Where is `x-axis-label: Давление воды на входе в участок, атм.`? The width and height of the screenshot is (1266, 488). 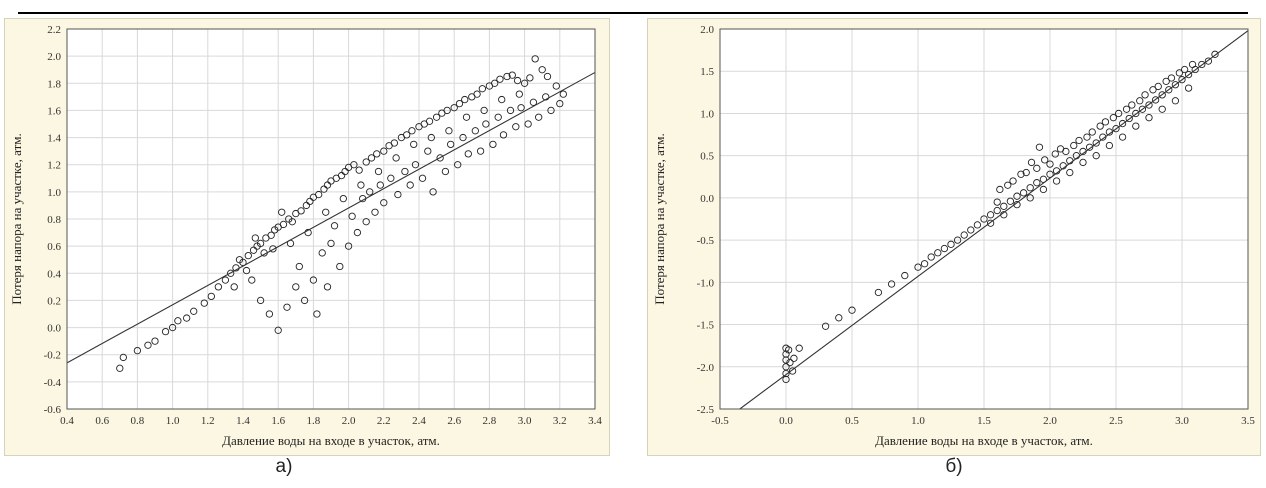 x-axis-label: Давление воды на входе в участок, атм. is located at coordinates (984, 440).